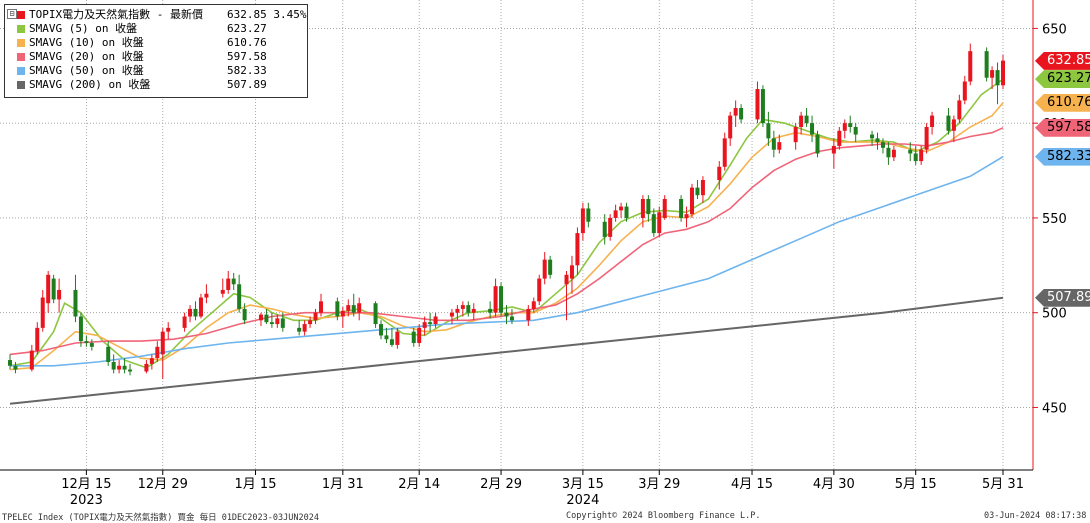  Describe the element at coordinates (83, 28) in the screenshot. I see `legend-label: SMAVG (5) on 收盤` at that location.